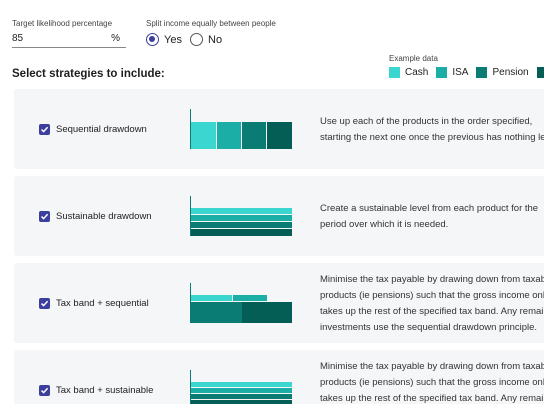 The image size is (544, 404). Describe the element at coordinates (460, 72) in the screenshot. I see `legend-label-isa: ISA` at that location.